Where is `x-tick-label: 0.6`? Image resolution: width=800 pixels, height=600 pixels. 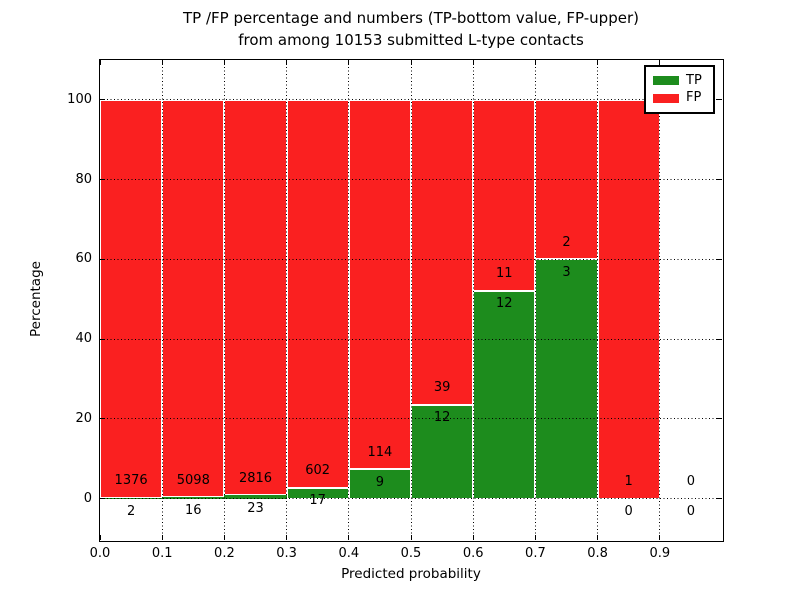 x-tick-label: 0.6 is located at coordinates (473, 553).